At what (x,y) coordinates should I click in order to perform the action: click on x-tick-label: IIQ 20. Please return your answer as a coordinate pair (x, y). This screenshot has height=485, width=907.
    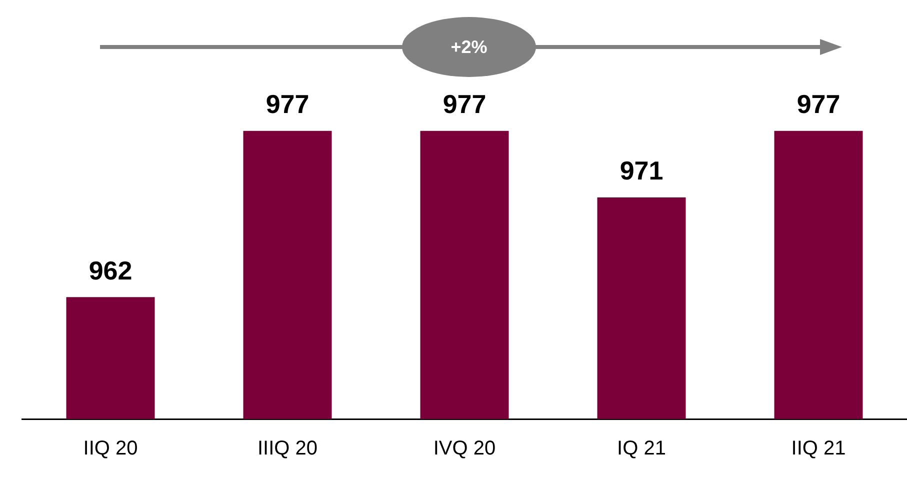
    Looking at the image, I should click on (110, 449).